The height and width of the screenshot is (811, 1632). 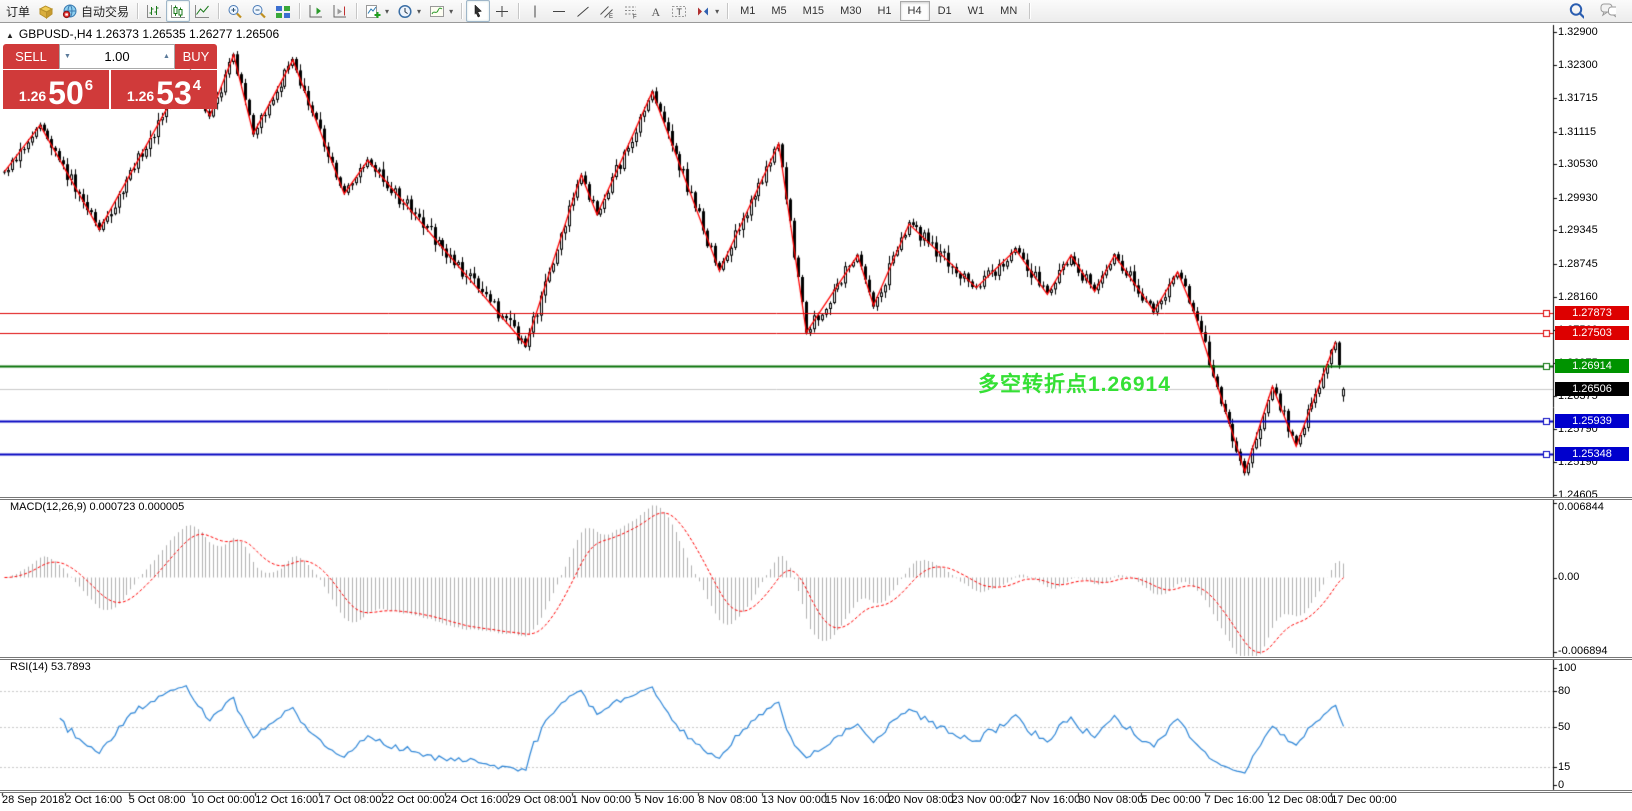 I want to click on rsi-axis-label: 100, so click(x=1567, y=668).